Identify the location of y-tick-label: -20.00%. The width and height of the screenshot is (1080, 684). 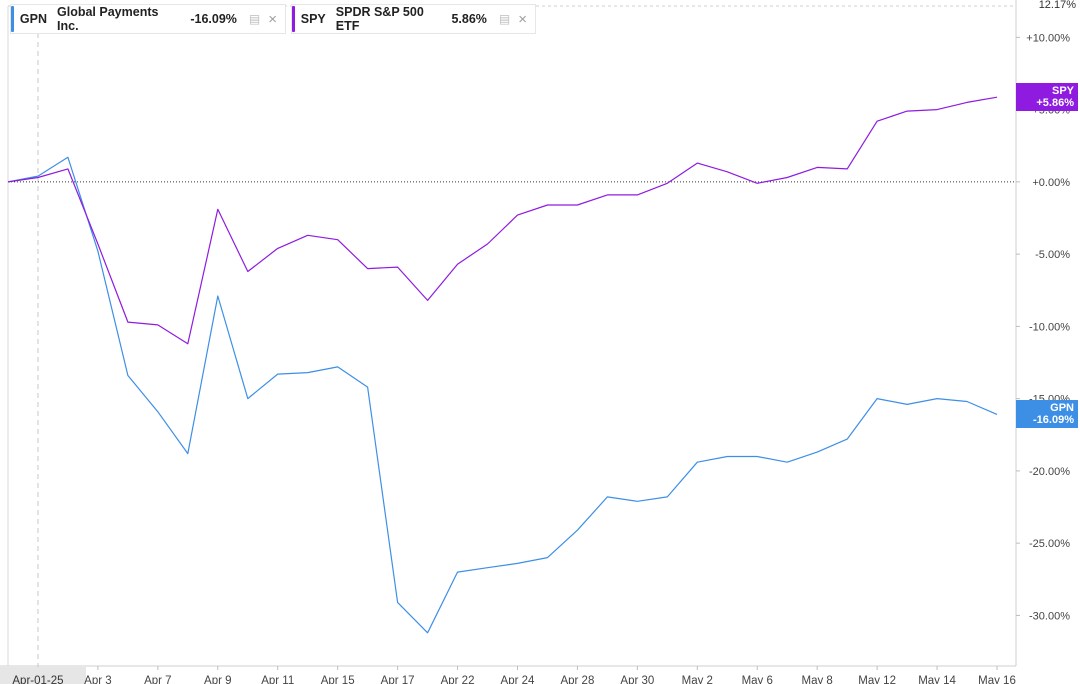
(1049, 472).